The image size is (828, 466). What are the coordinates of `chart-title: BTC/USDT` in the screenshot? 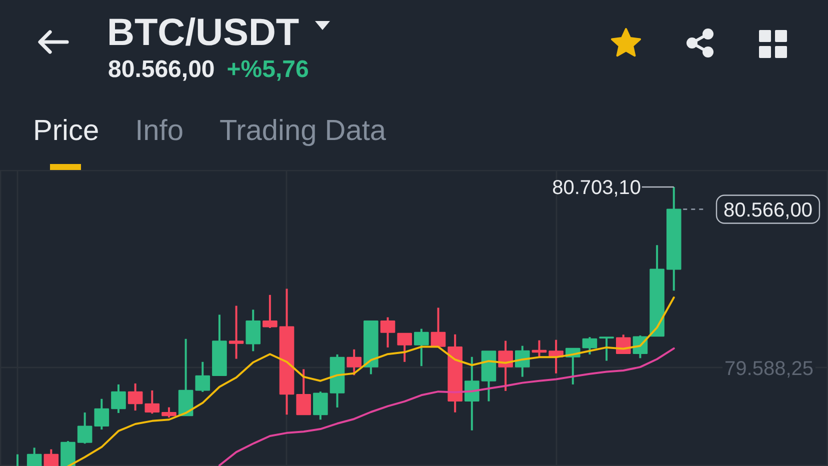 It's located at (203, 33).